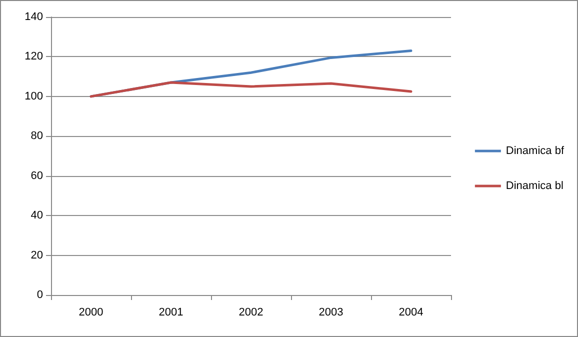 Image resolution: width=578 pixels, height=337 pixels. I want to click on x-tick-label: 2004, so click(411, 312).